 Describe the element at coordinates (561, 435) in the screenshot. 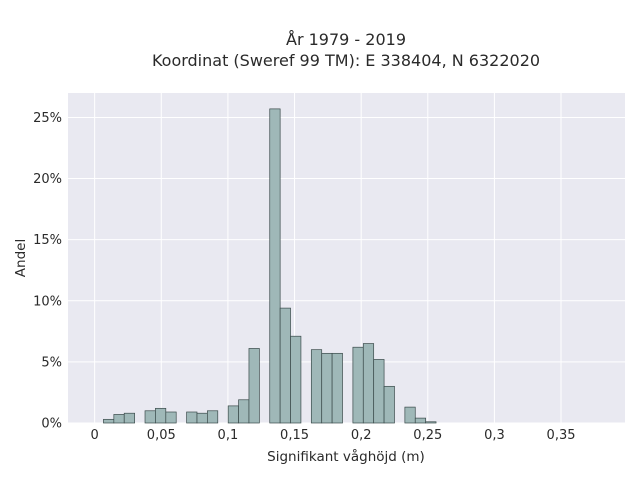

I see `x-tick-label: 0,35` at that location.